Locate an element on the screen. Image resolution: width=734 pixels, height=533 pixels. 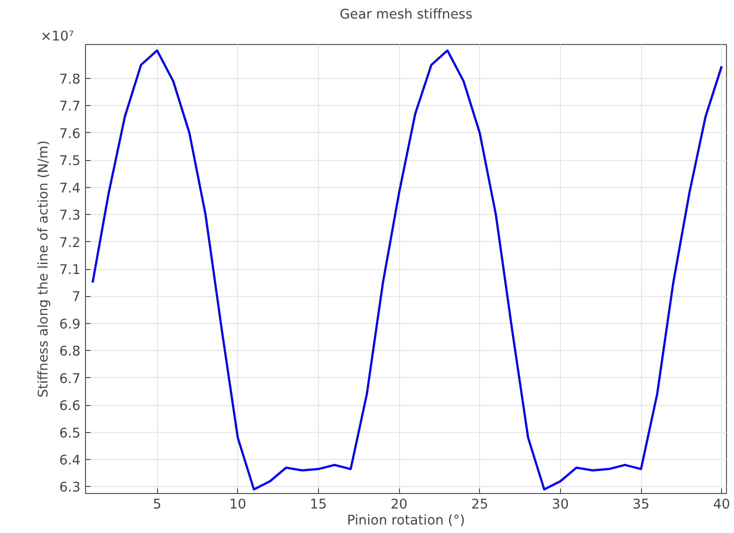
y-tick-label: 7.7 is located at coordinates (70, 107).